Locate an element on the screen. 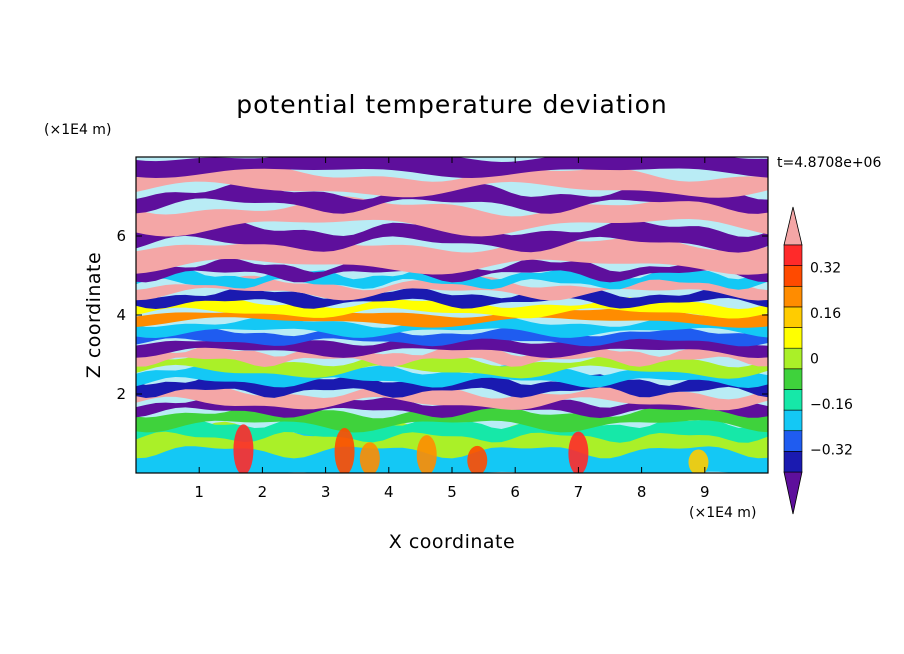 The image size is (904, 654). x-tick-label: 8 is located at coordinates (642, 492).